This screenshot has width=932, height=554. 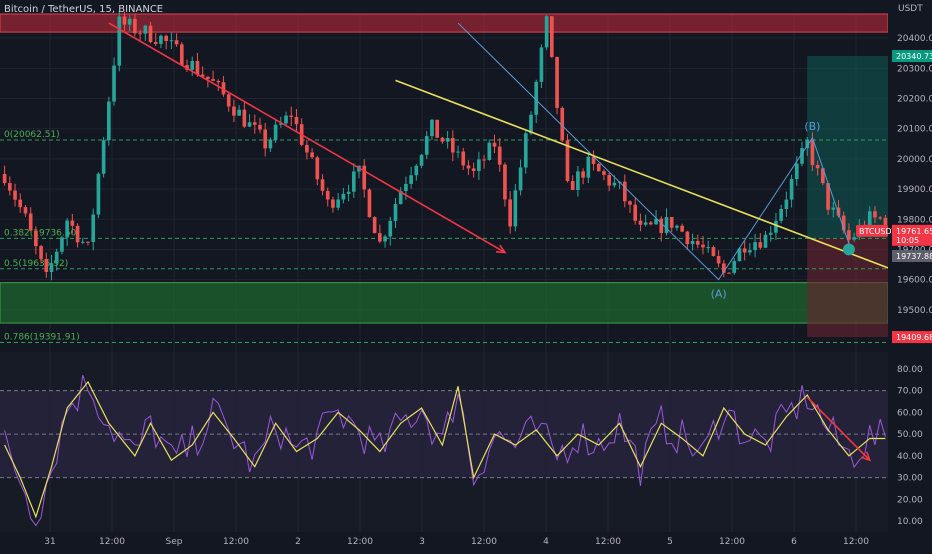 I want to click on chart-title: Bitcoin / TetherUS, 15, BINANCE, so click(x=84, y=9).